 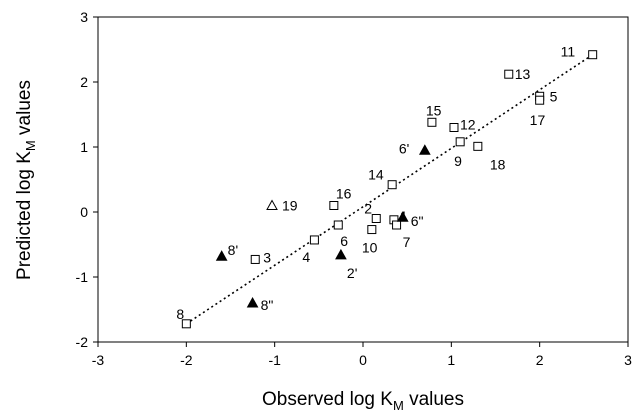 What do you see at coordinates (568, 52) in the screenshot?
I see `point-label: 11` at bounding box center [568, 52].